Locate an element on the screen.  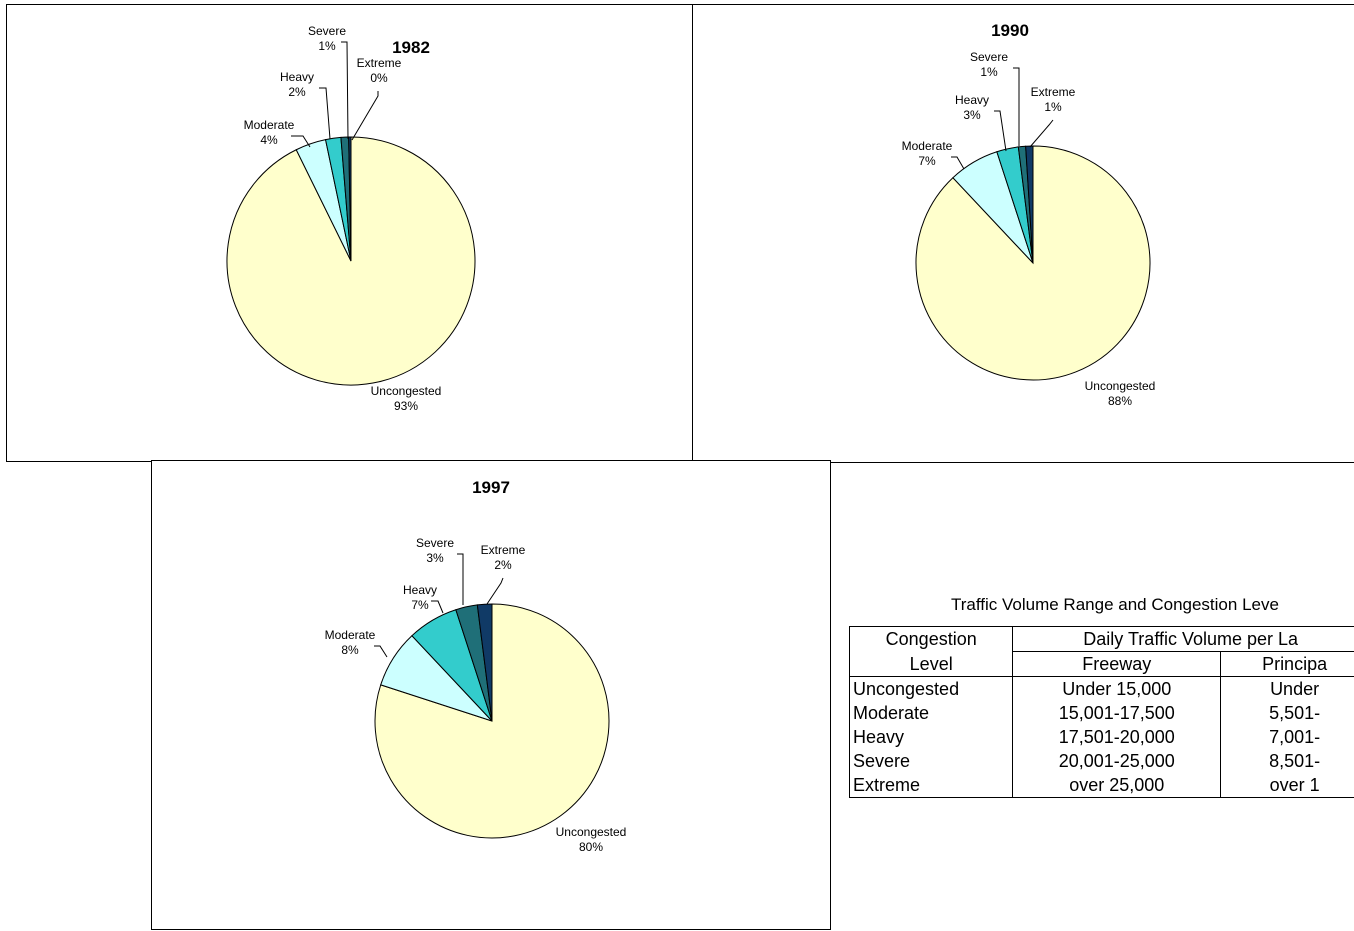
table-header-row: Congestion Daily Traffic Volume per La is located at coordinates (1102, 639).